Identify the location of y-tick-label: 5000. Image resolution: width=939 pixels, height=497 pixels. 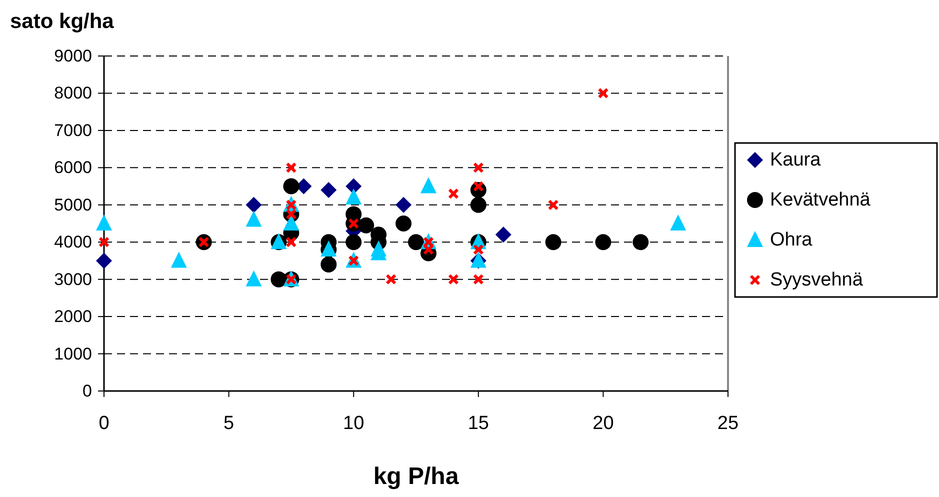
(73, 204).